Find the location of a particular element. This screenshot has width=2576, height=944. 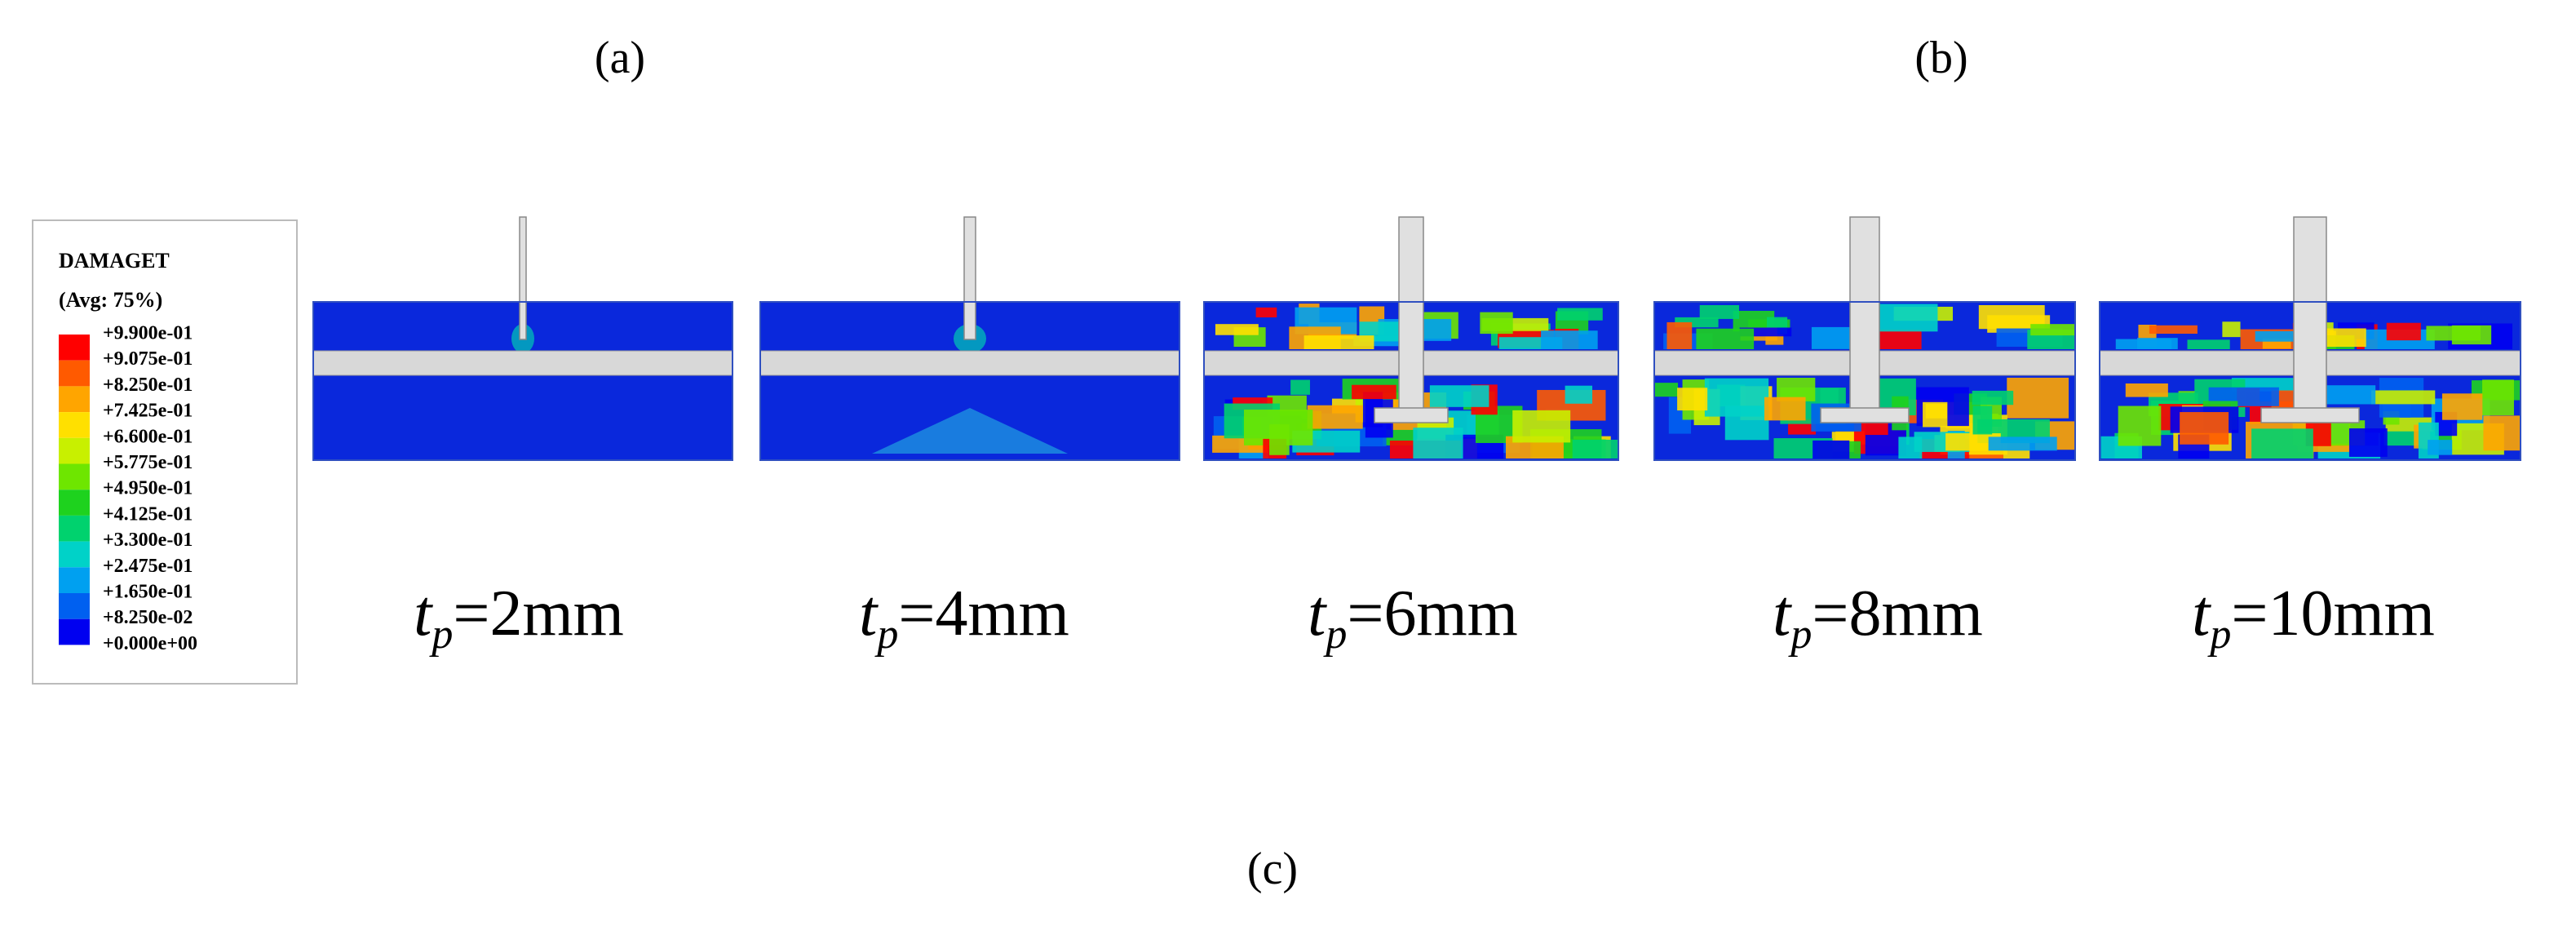

legend-label: +9.075e-01 is located at coordinates (148, 359).